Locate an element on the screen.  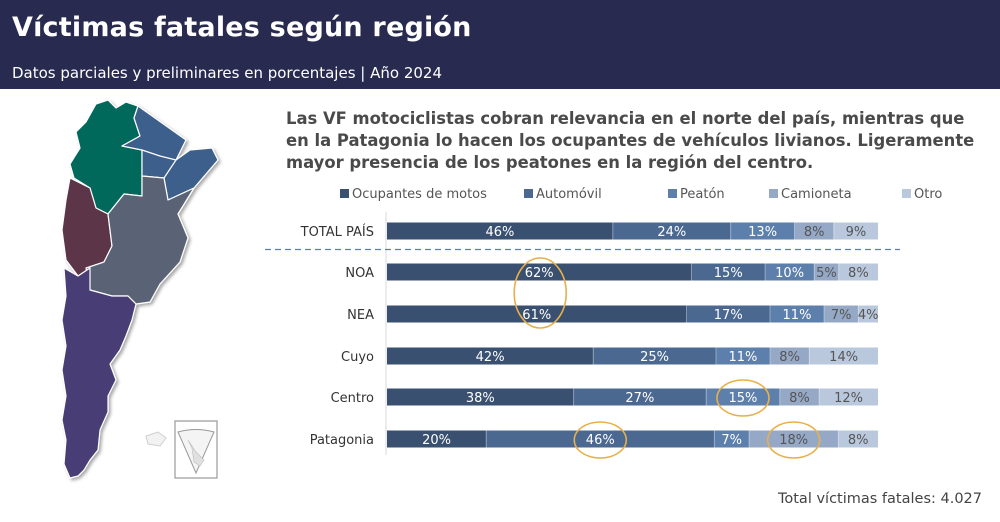
data-label: 62% is located at coordinates (539, 273).